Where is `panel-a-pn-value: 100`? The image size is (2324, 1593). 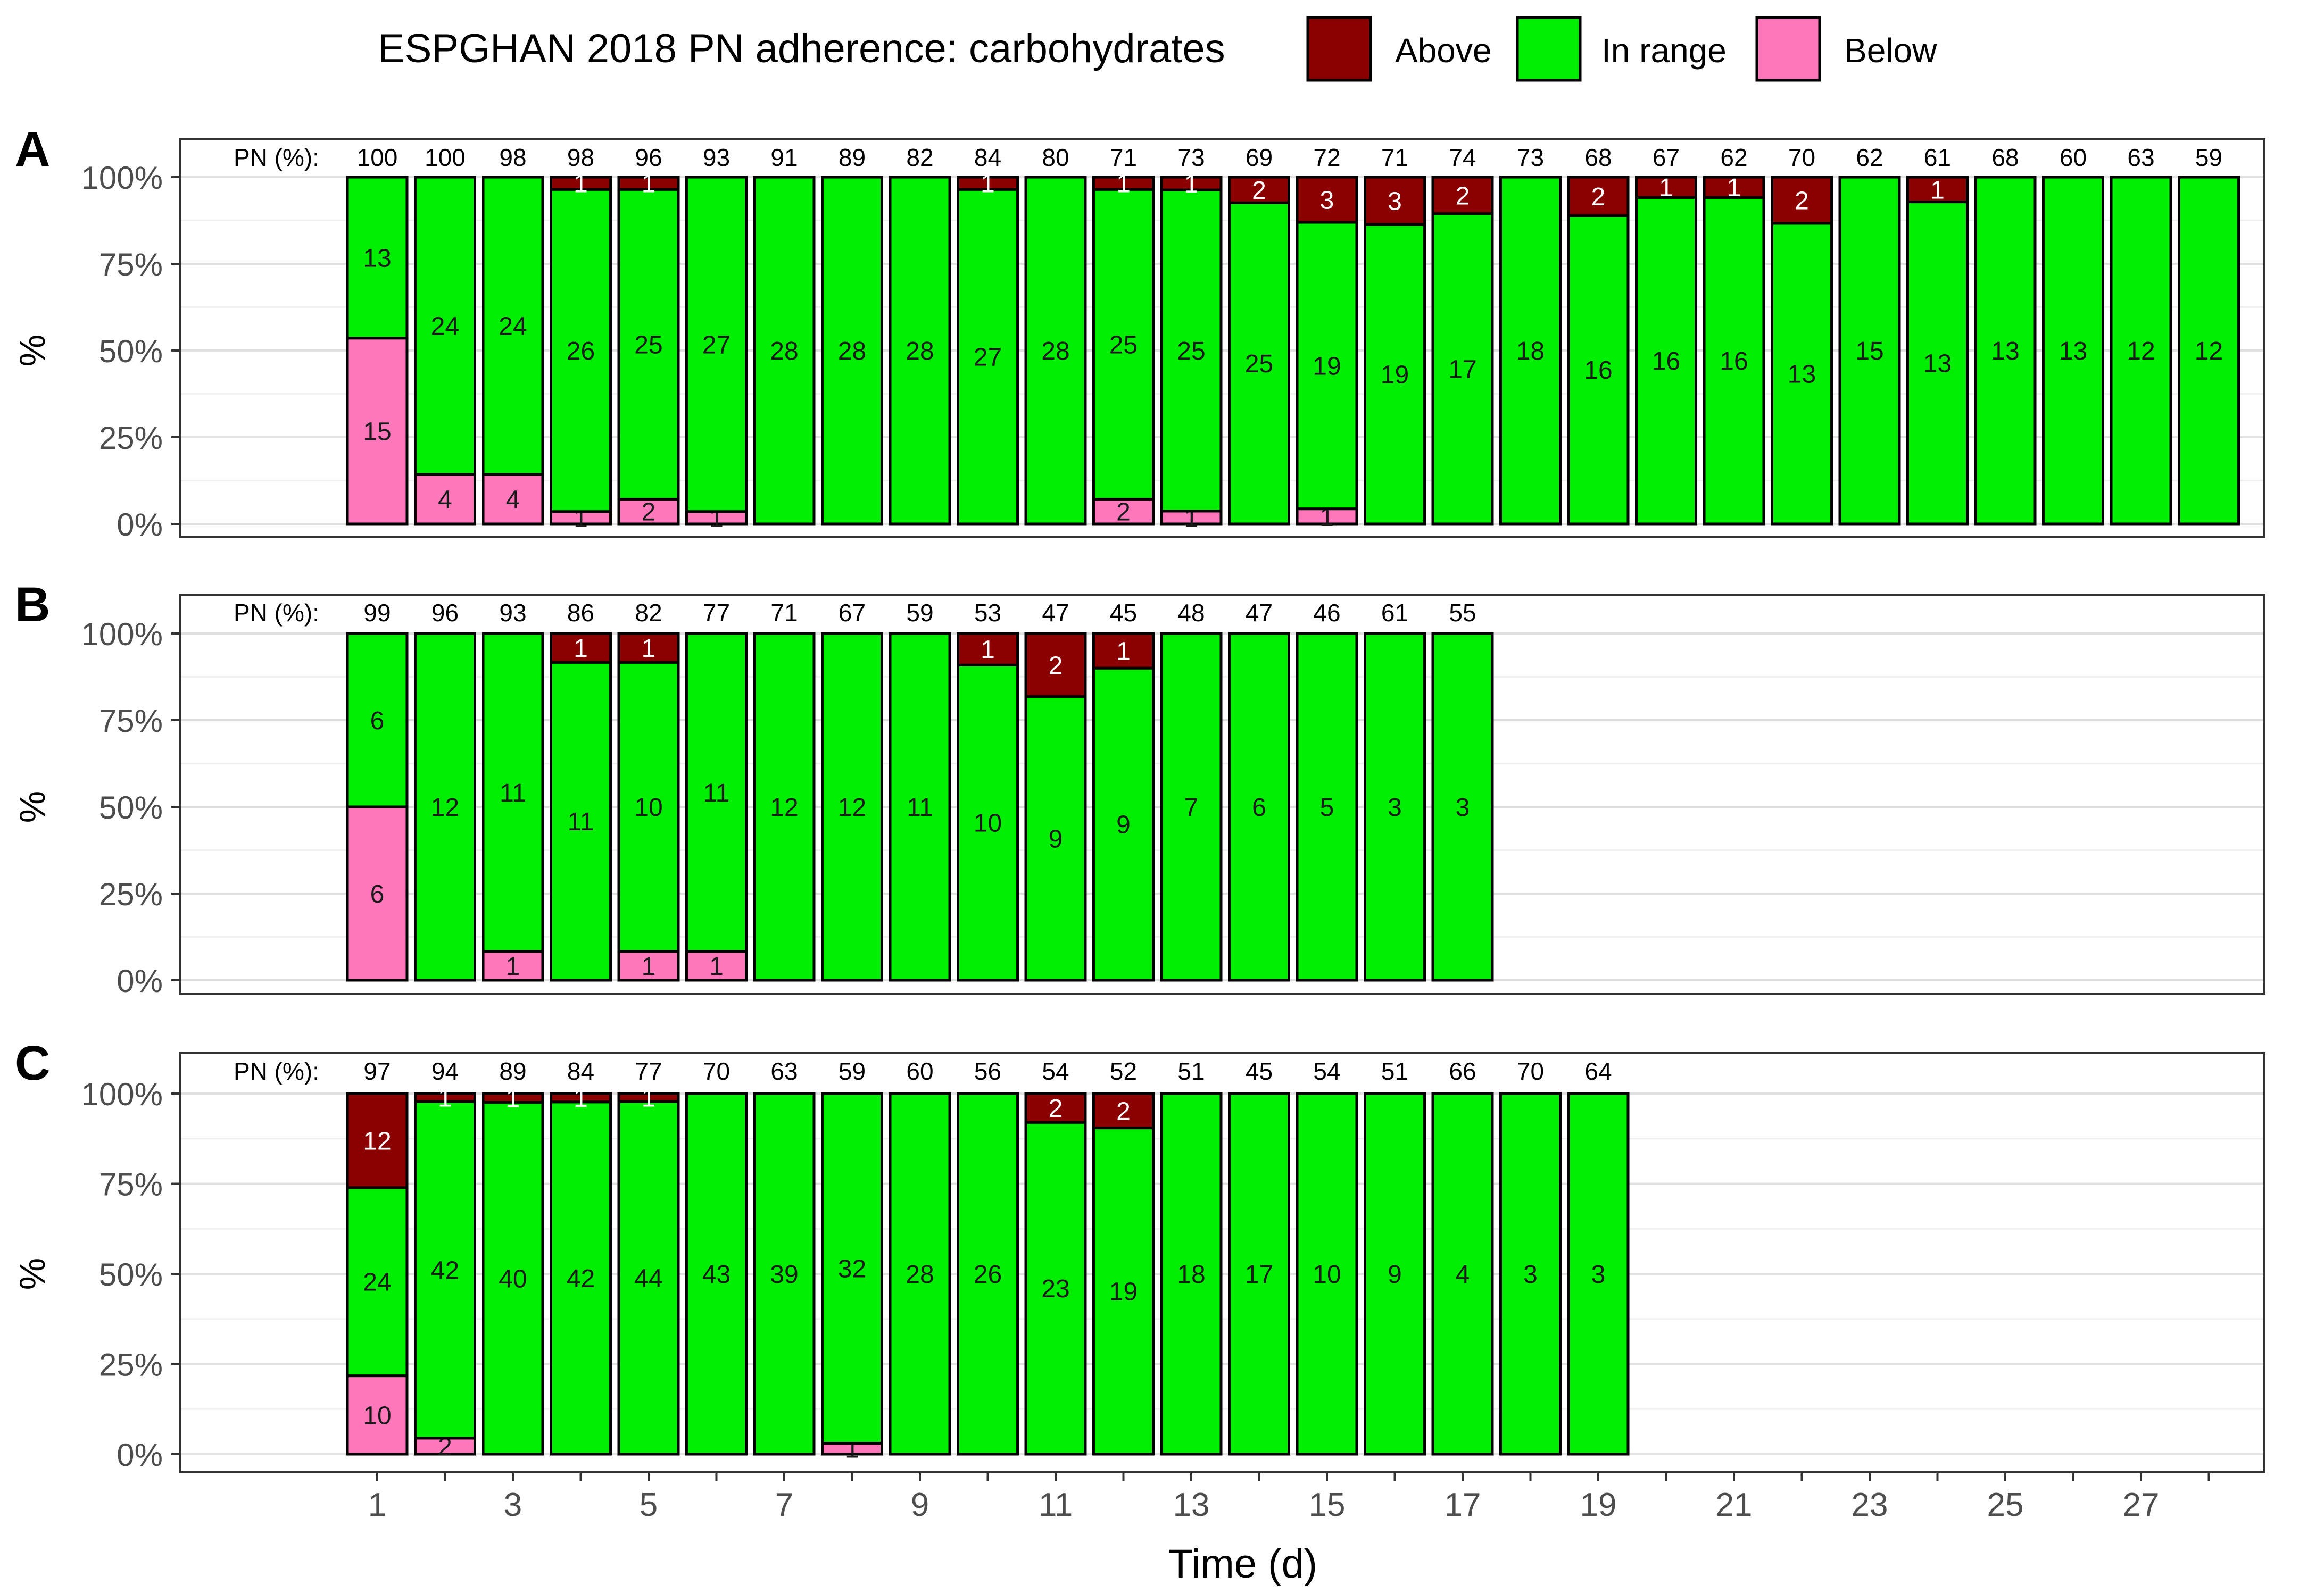
panel-a-pn-value: 100 is located at coordinates (377, 158).